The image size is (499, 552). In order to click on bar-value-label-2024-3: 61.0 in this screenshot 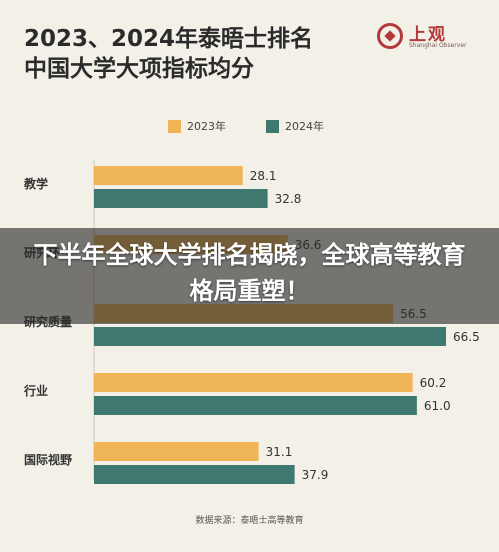, I will do `click(437, 406)`.